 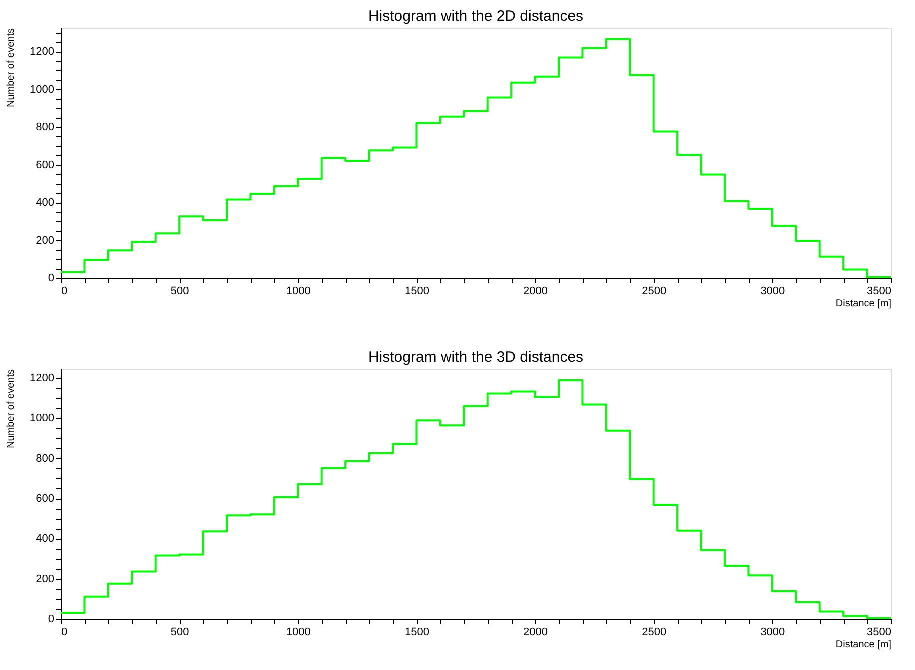 I want to click on chart-title: Histogram with the 3D distances, so click(x=476, y=357).